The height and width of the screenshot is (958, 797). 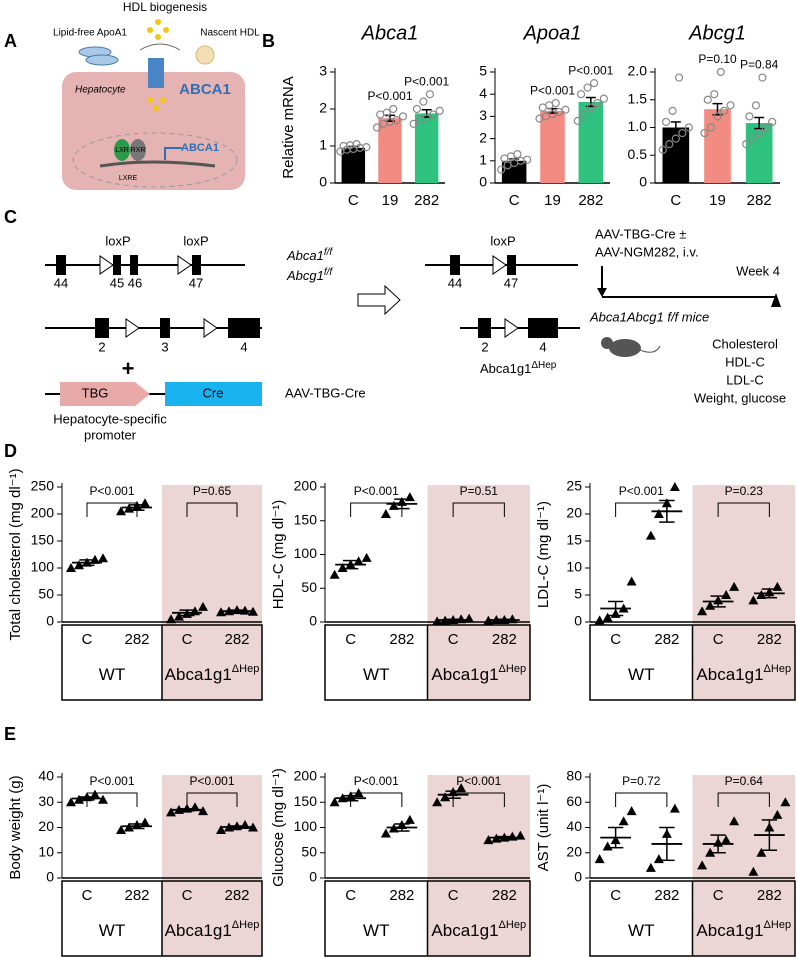 I want to click on label: Cholesterol, so click(x=745, y=343).